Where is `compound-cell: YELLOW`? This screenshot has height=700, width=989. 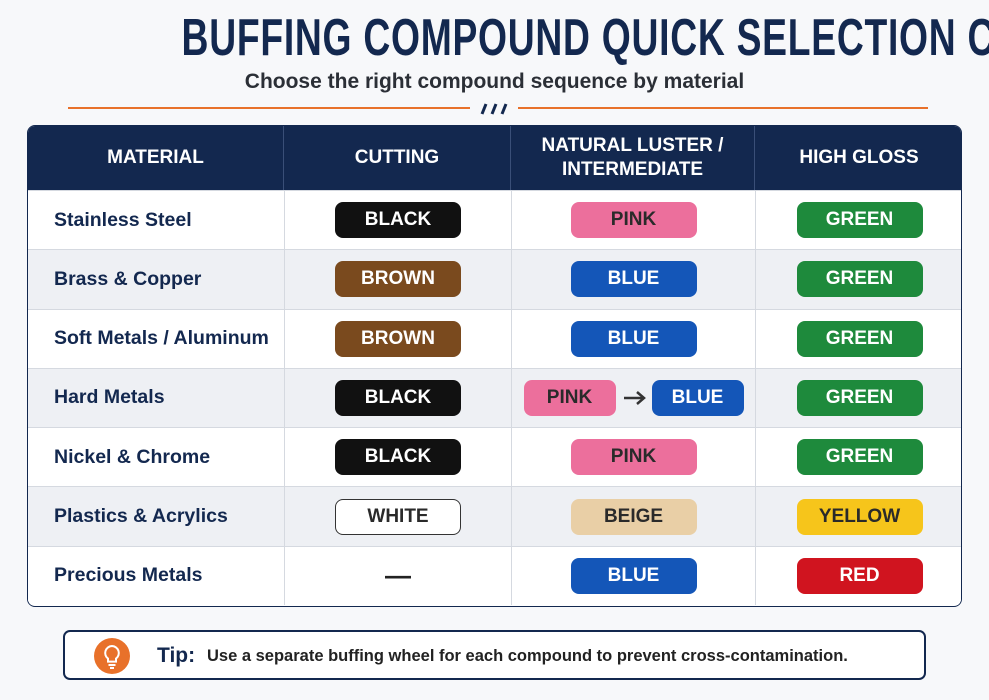 compound-cell: YELLOW is located at coordinates (858, 516).